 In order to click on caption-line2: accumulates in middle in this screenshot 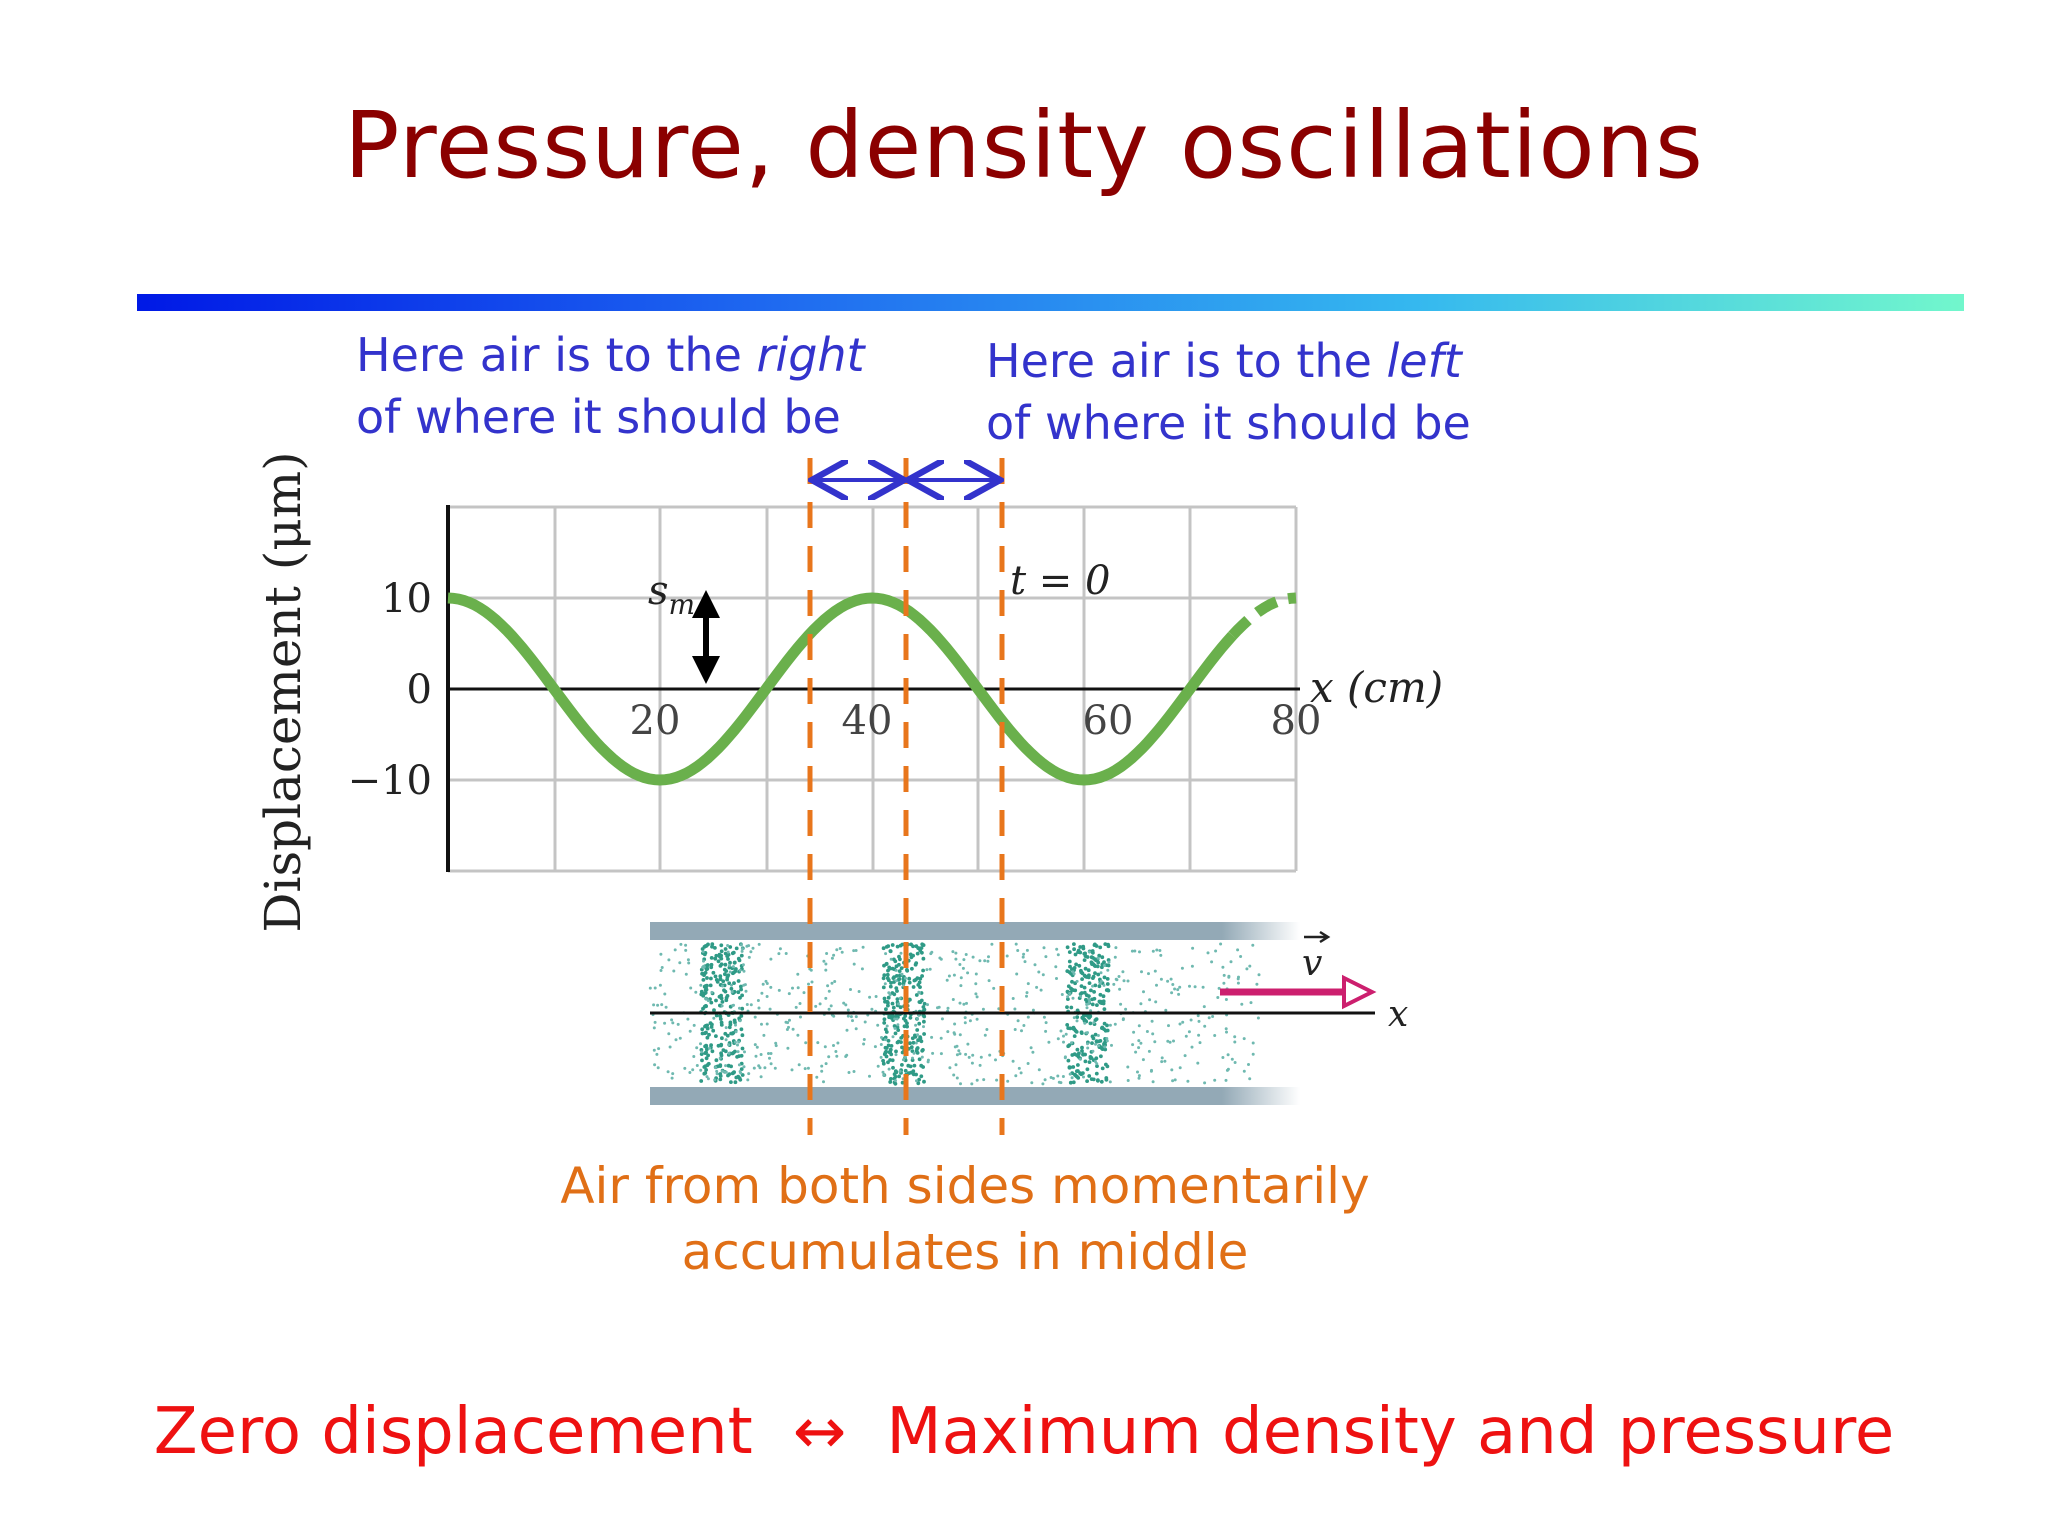, I will do `click(965, 1252)`.